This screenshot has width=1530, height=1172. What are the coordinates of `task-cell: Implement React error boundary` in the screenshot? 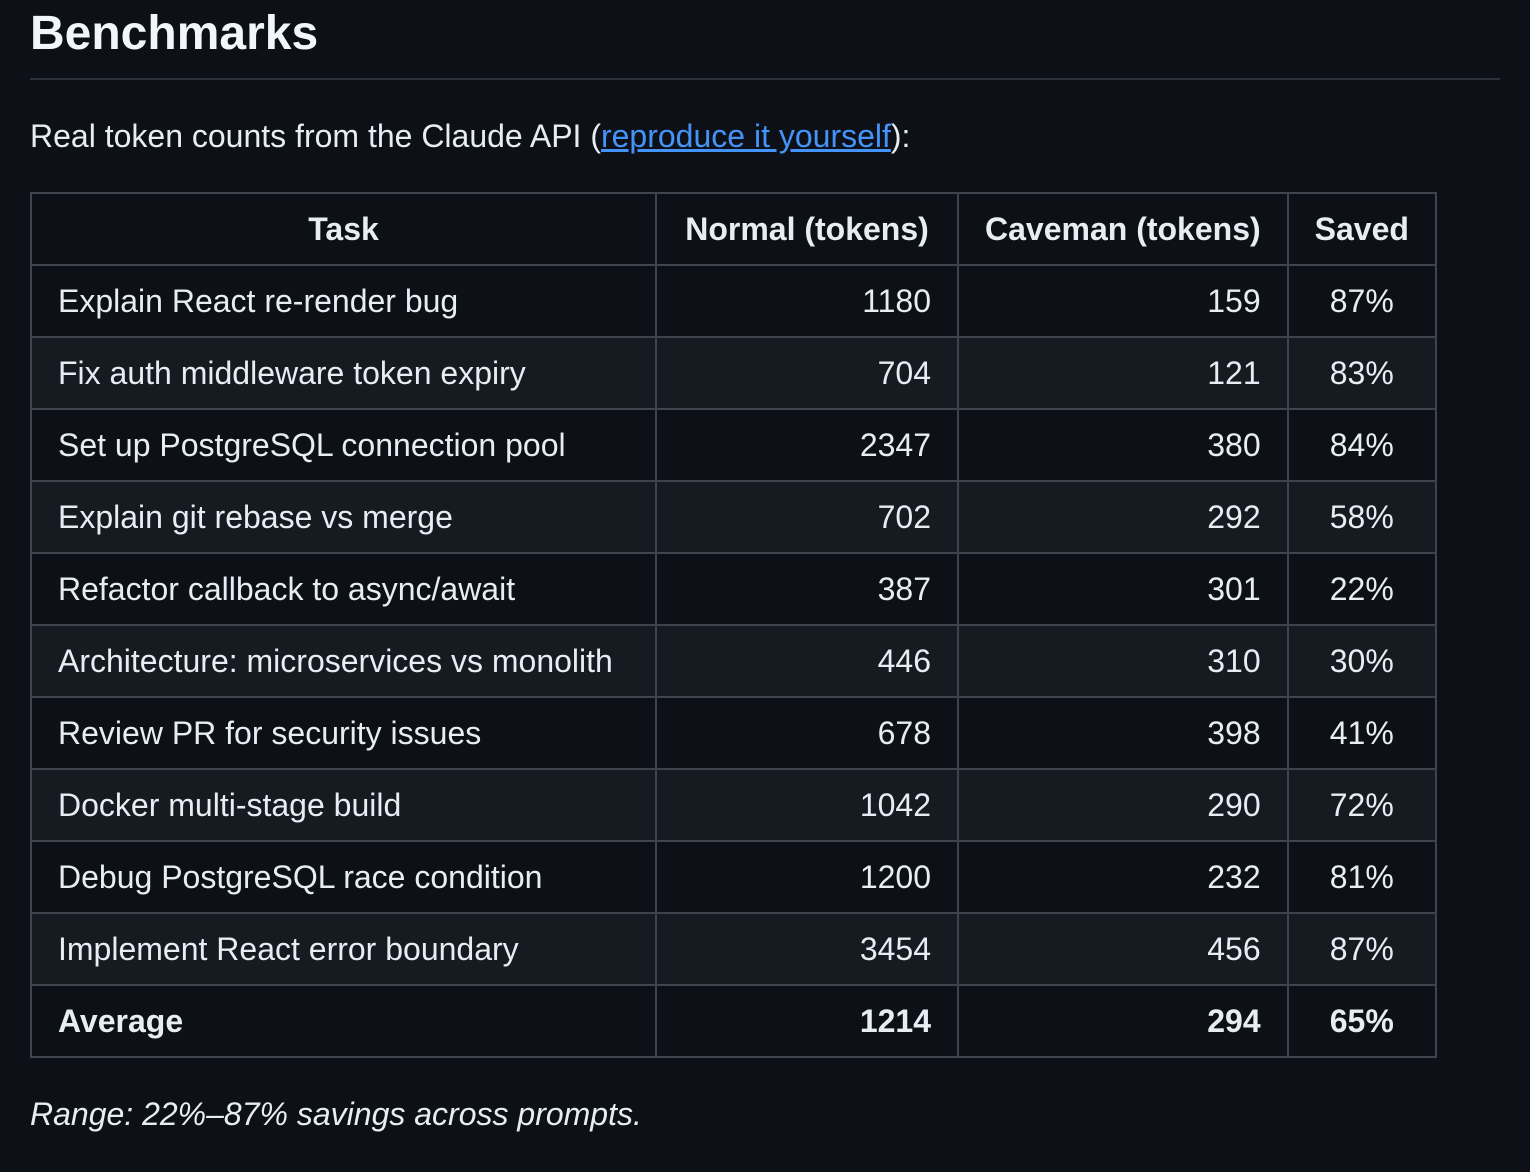 It's located at (343, 949).